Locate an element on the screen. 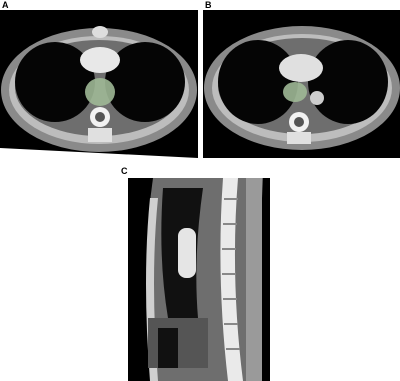 This screenshot has width=400, height=381. panel-label: C is located at coordinates (124, 171).